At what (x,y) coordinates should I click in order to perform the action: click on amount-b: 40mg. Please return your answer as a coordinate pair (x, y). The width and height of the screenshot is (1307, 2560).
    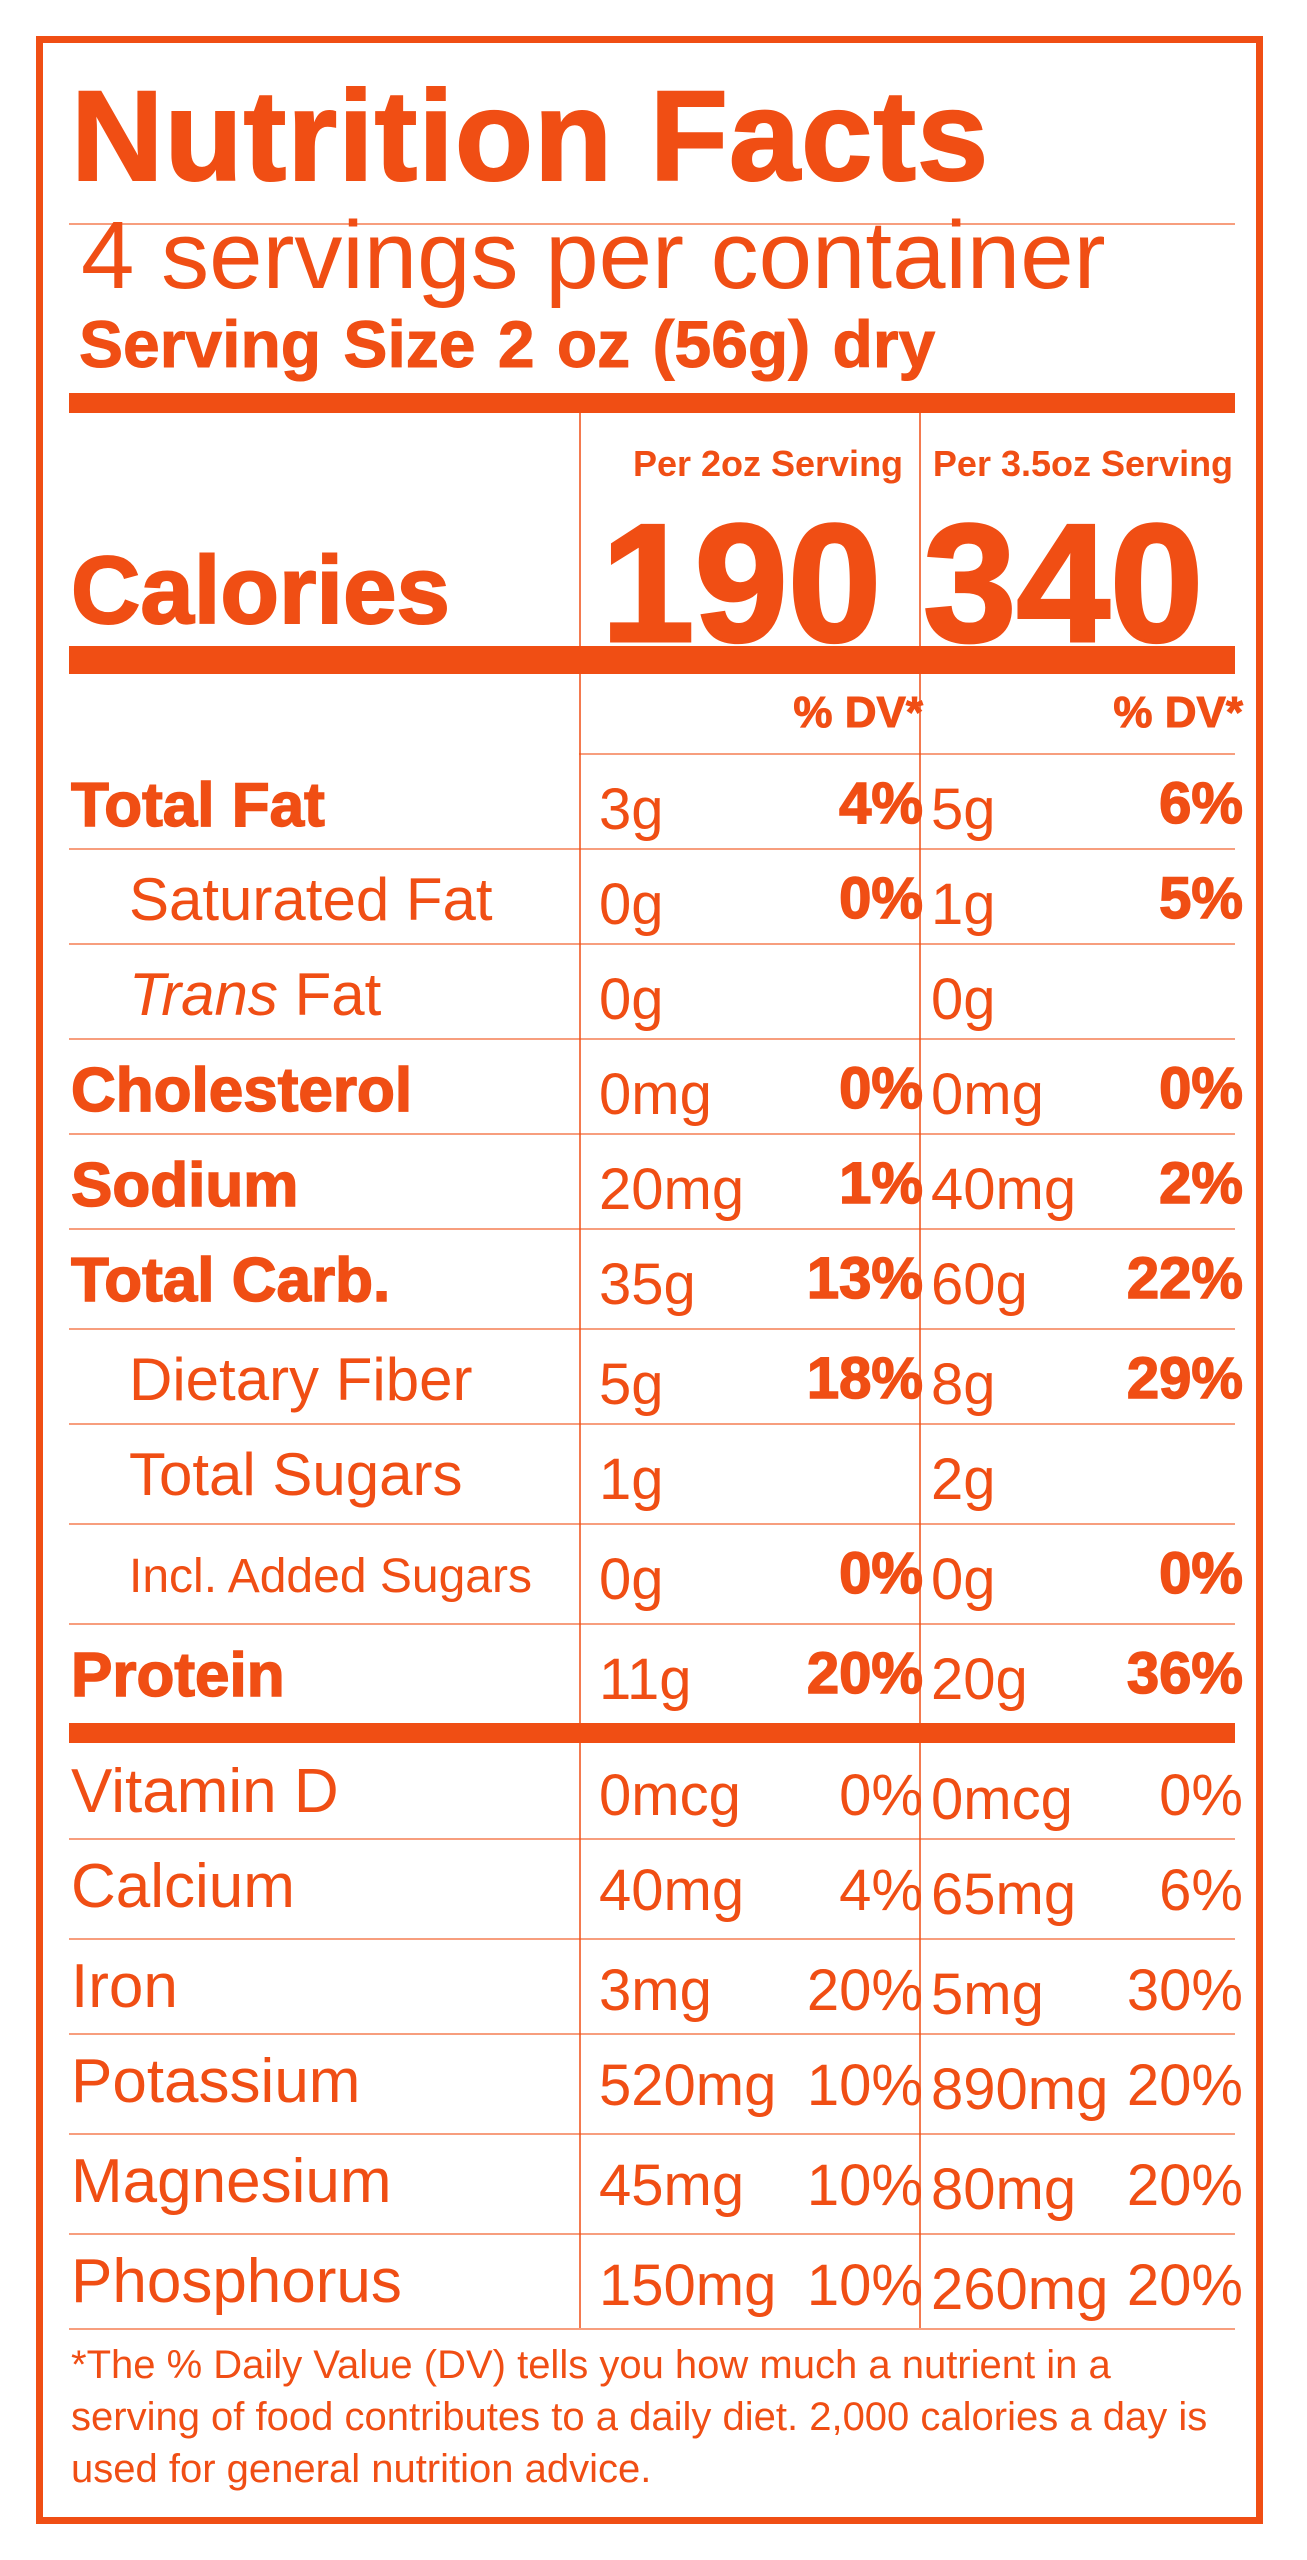
    Looking at the image, I should click on (1004, 1189).